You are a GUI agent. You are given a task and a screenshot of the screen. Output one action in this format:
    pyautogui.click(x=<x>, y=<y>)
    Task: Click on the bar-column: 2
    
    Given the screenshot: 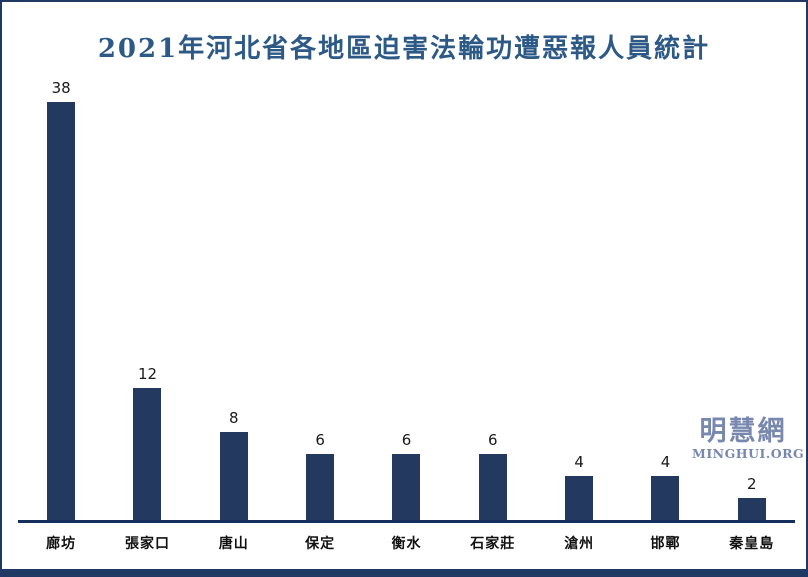 What is the action you would take?
    pyautogui.click(x=752, y=498)
    